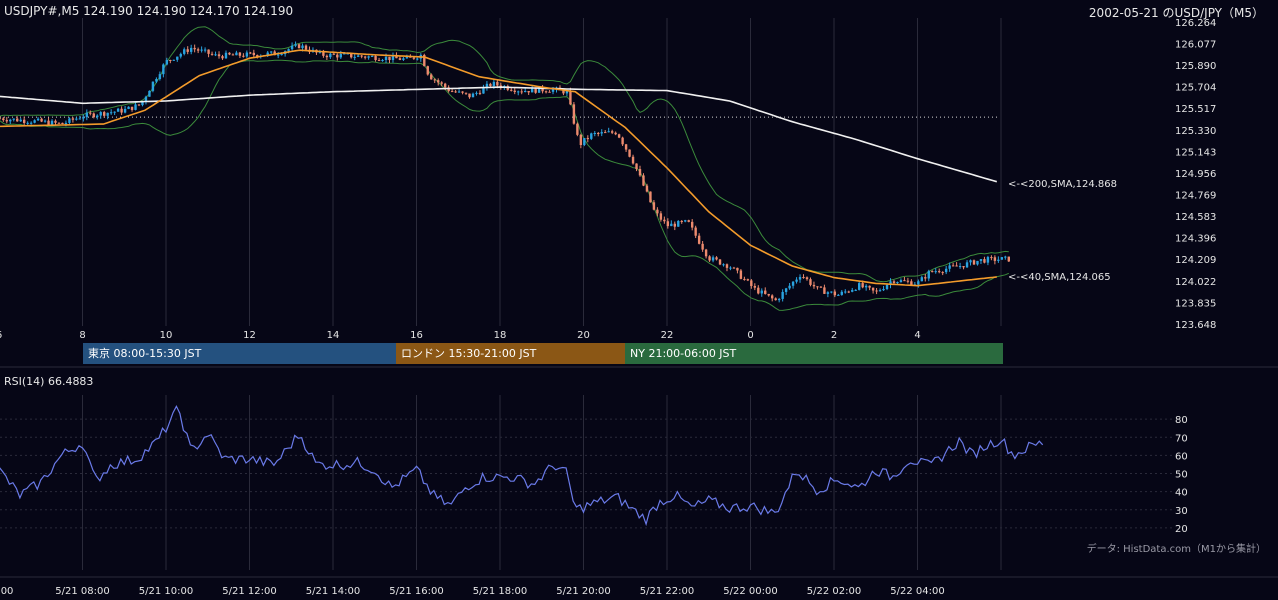 This screenshot has width=1278, height=600. What do you see at coordinates (499, 134) in the screenshot?
I see `sma200-line` at bounding box center [499, 134].